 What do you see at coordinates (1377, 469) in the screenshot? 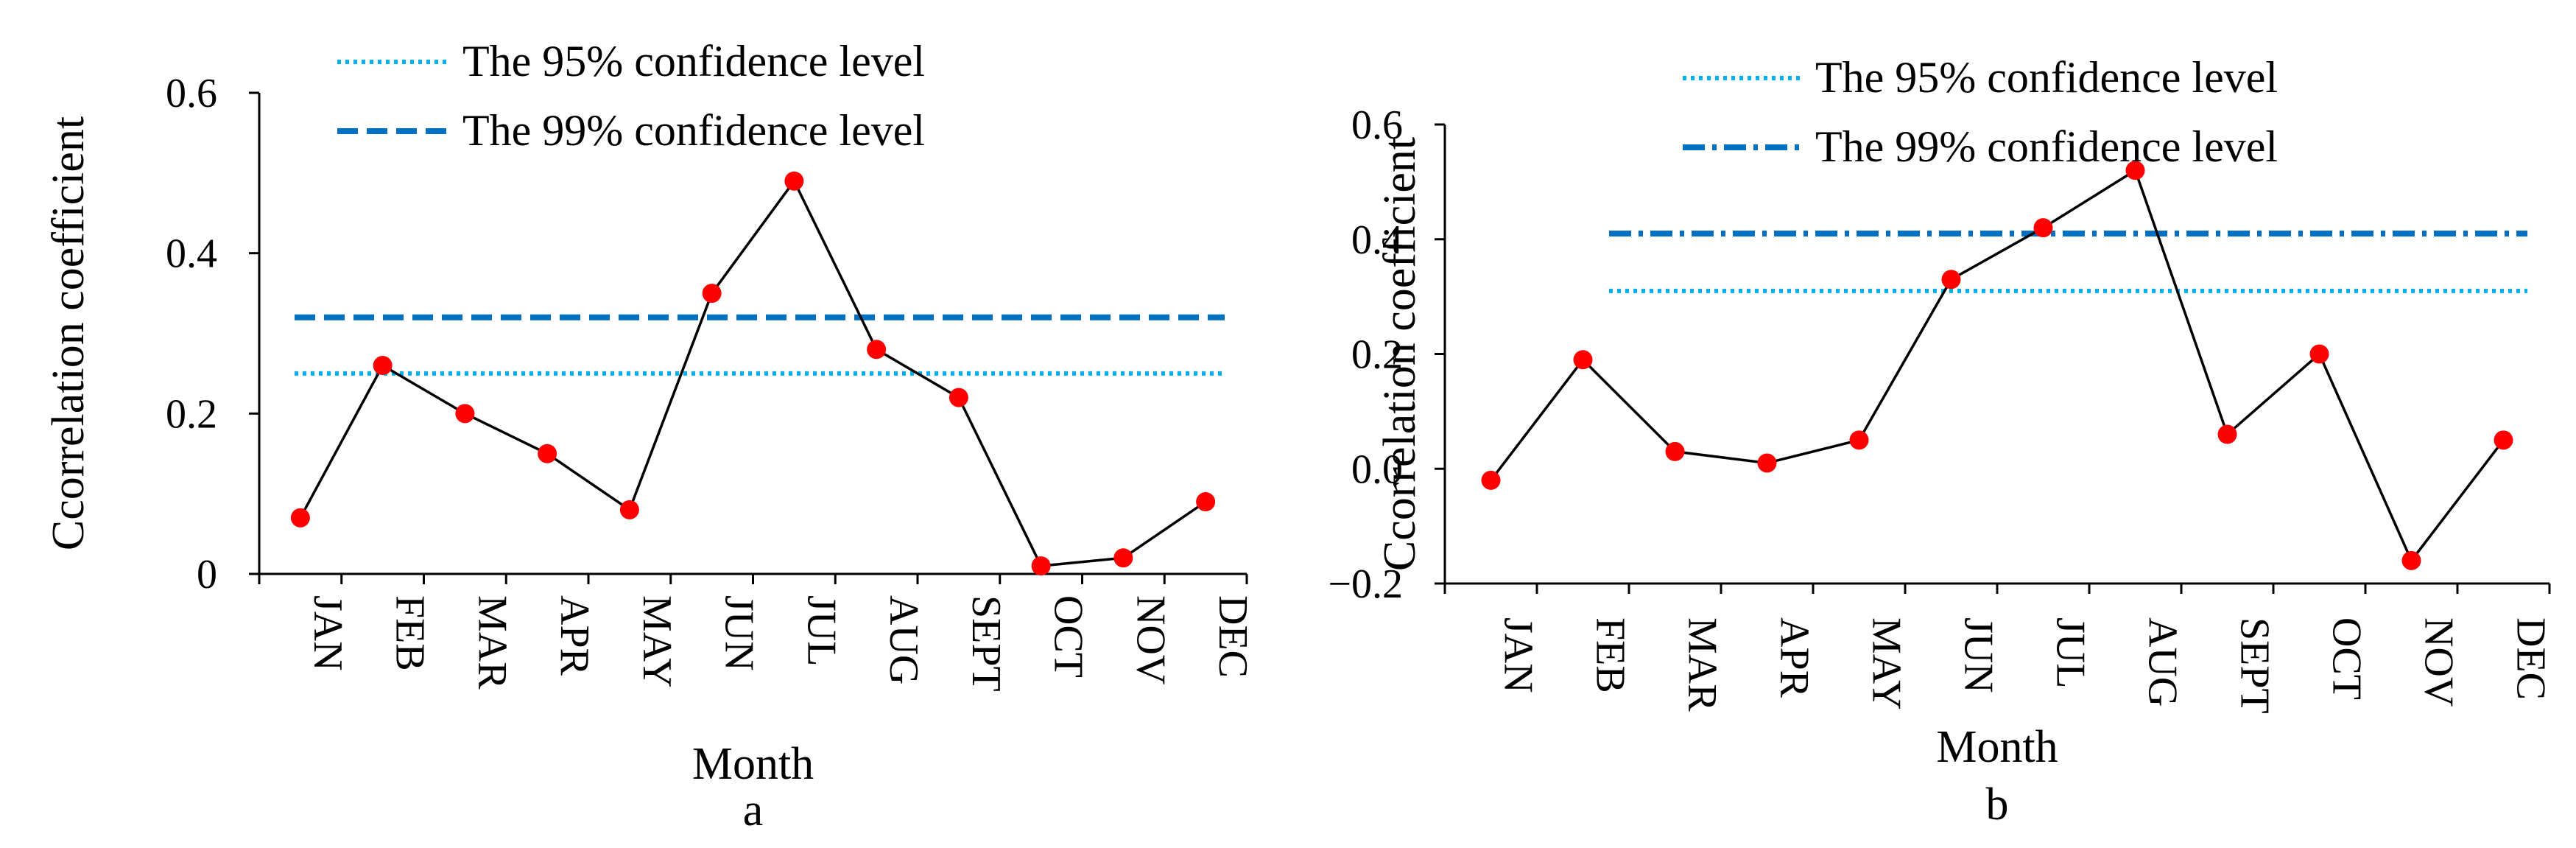
I see `y-tick-label: 0.0` at bounding box center [1377, 469].